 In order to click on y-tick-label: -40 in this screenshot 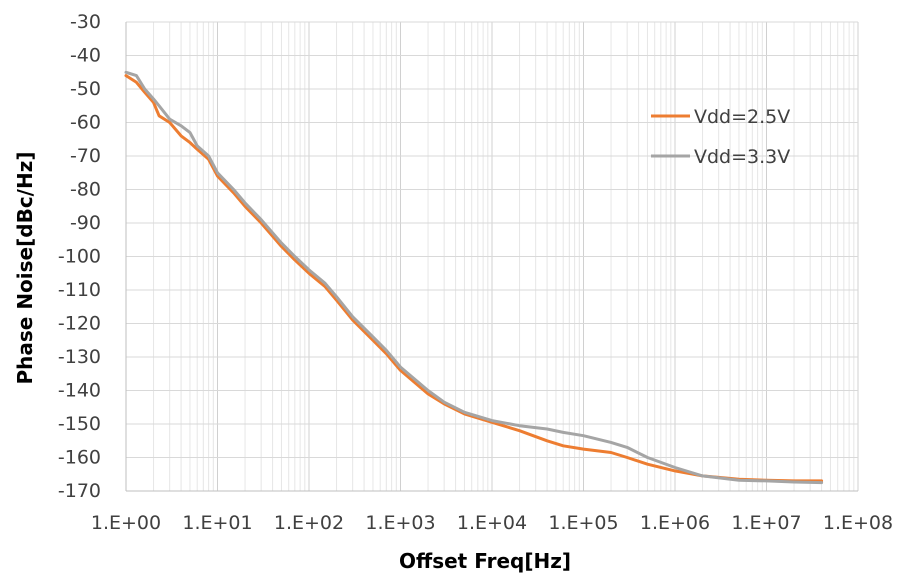, I will do `click(85, 56)`.